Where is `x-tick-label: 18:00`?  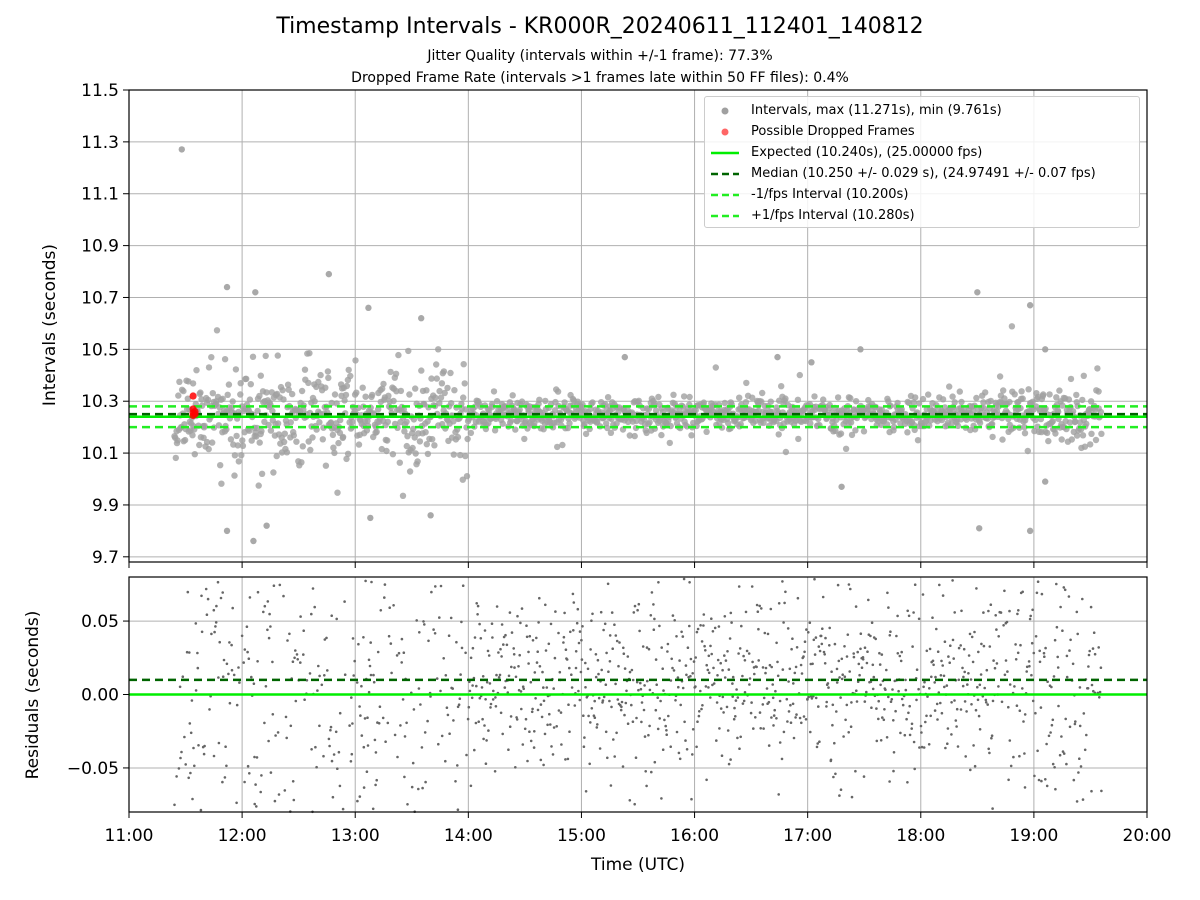
x-tick-label: 18:00 is located at coordinates (920, 836).